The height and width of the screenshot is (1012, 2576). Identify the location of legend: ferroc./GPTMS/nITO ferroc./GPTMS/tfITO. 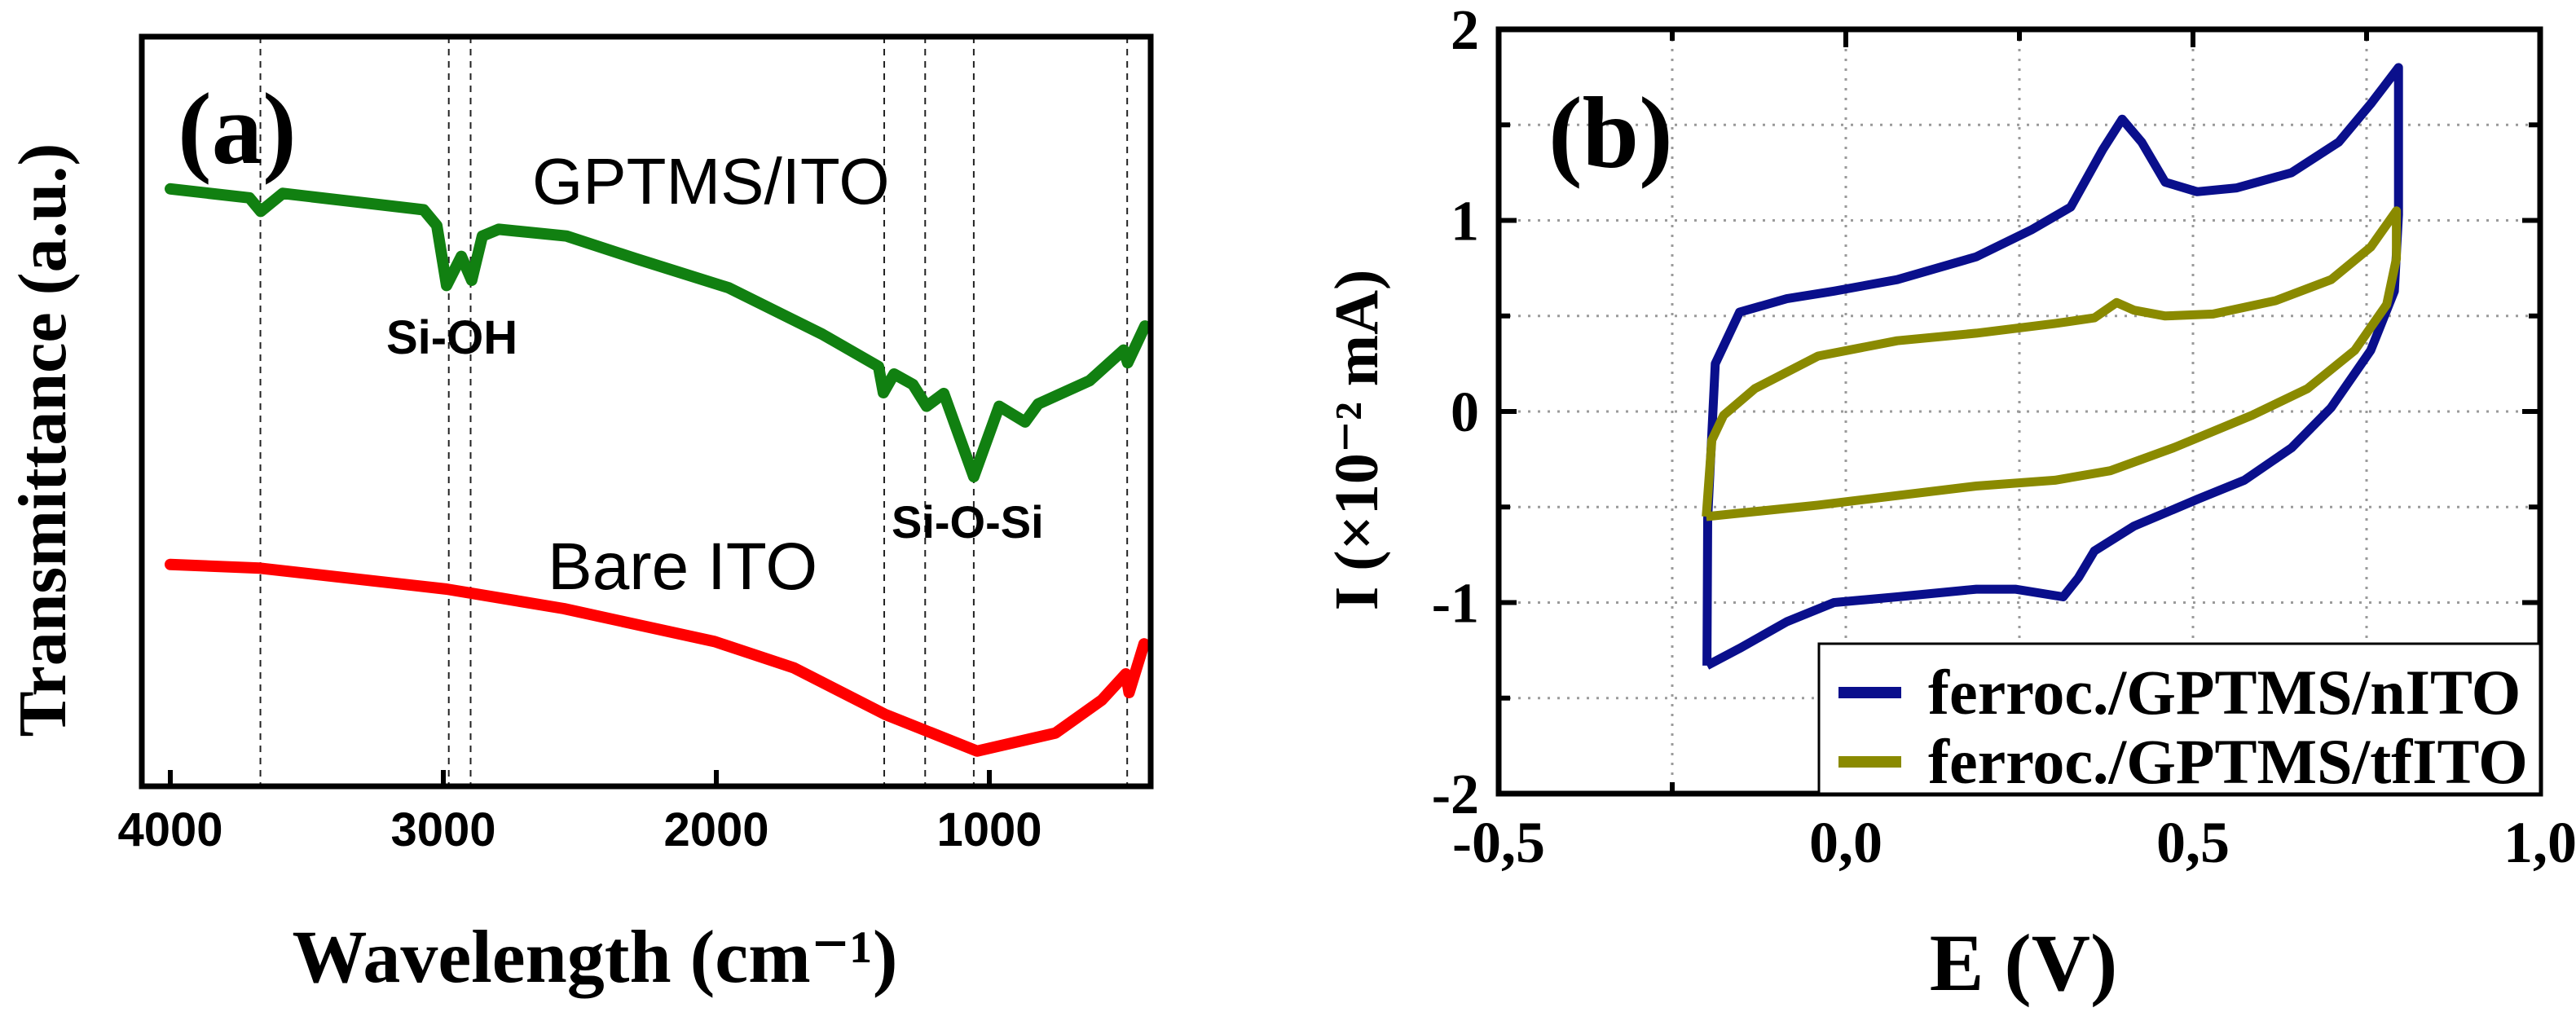
(2179, 719).